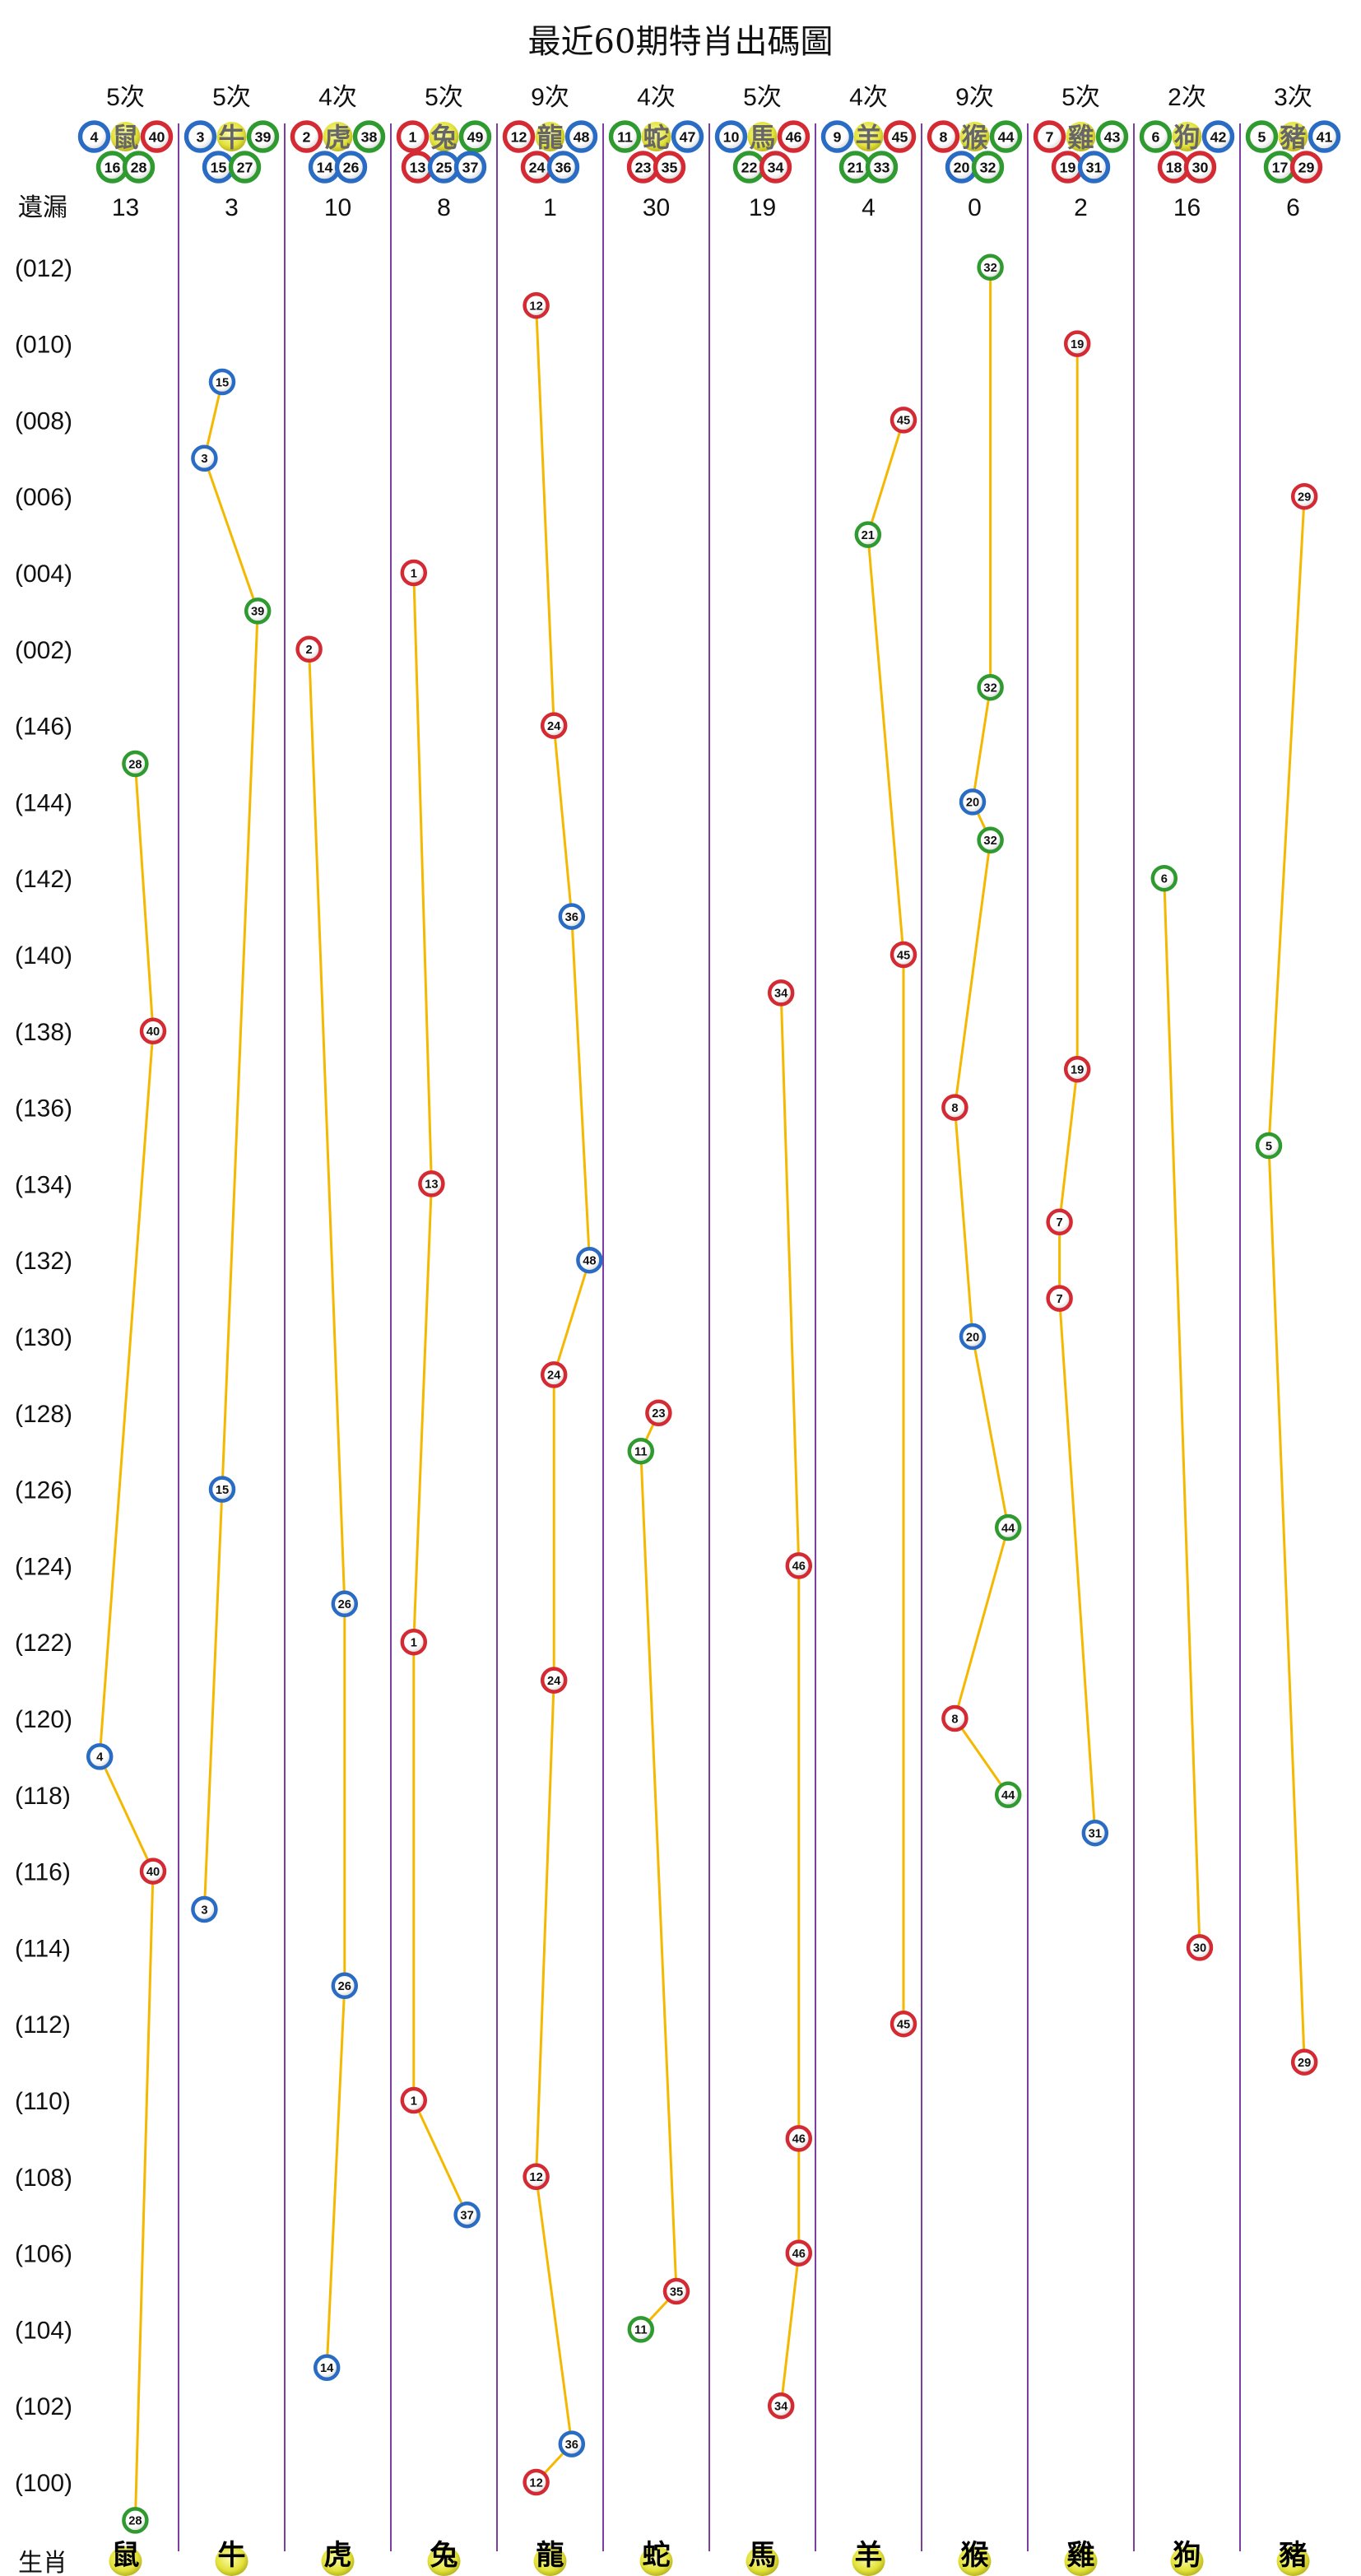  Describe the element at coordinates (903, 955) in the screenshot. I see `data-point: 45` at that location.